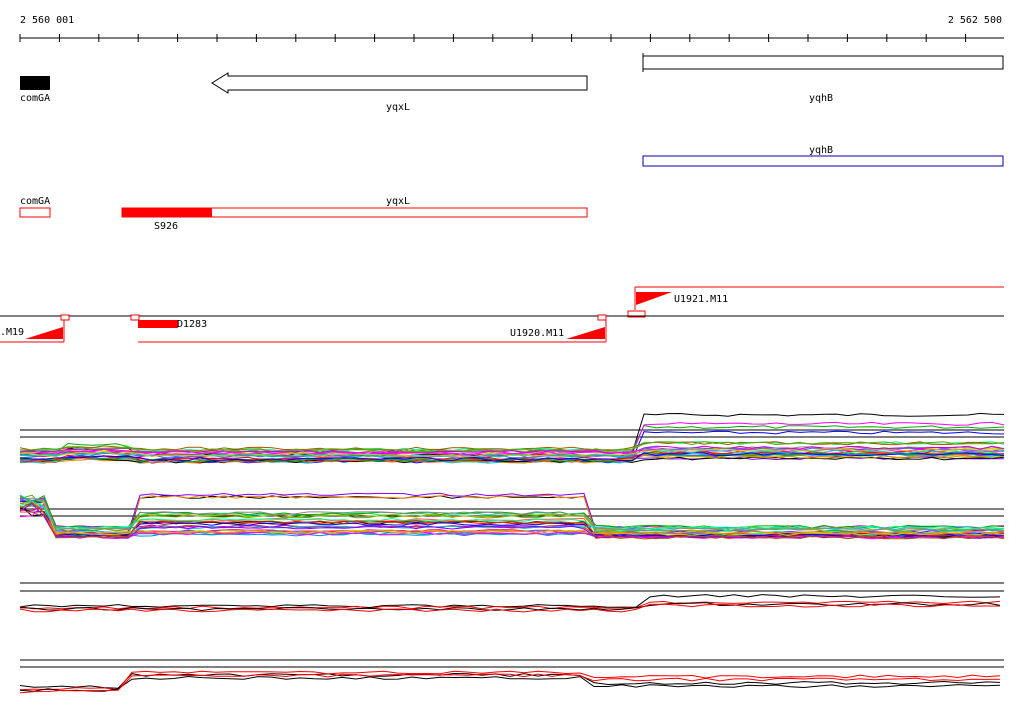 The image size is (1024, 714). I want to click on panel-4-traces, so click(510, 682).